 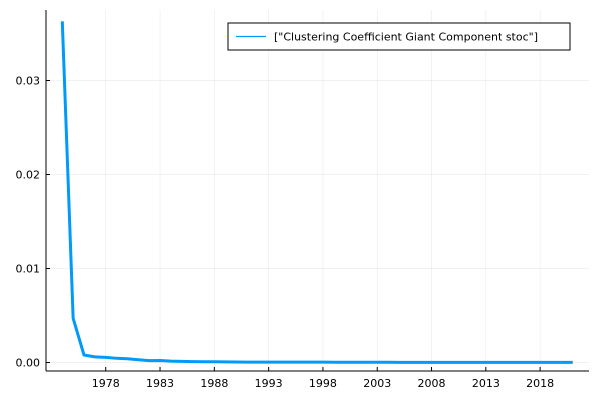 I want to click on x-tick-label: 2008, so click(x=432, y=383).